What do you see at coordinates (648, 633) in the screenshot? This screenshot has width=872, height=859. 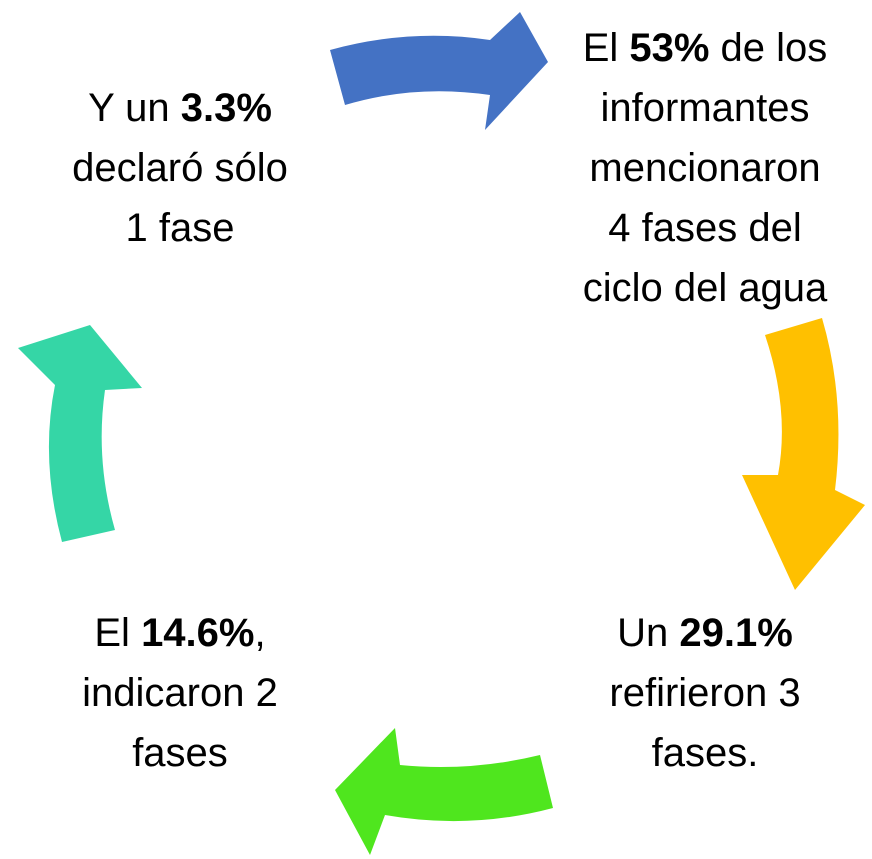 I see `text: Un` at bounding box center [648, 633].